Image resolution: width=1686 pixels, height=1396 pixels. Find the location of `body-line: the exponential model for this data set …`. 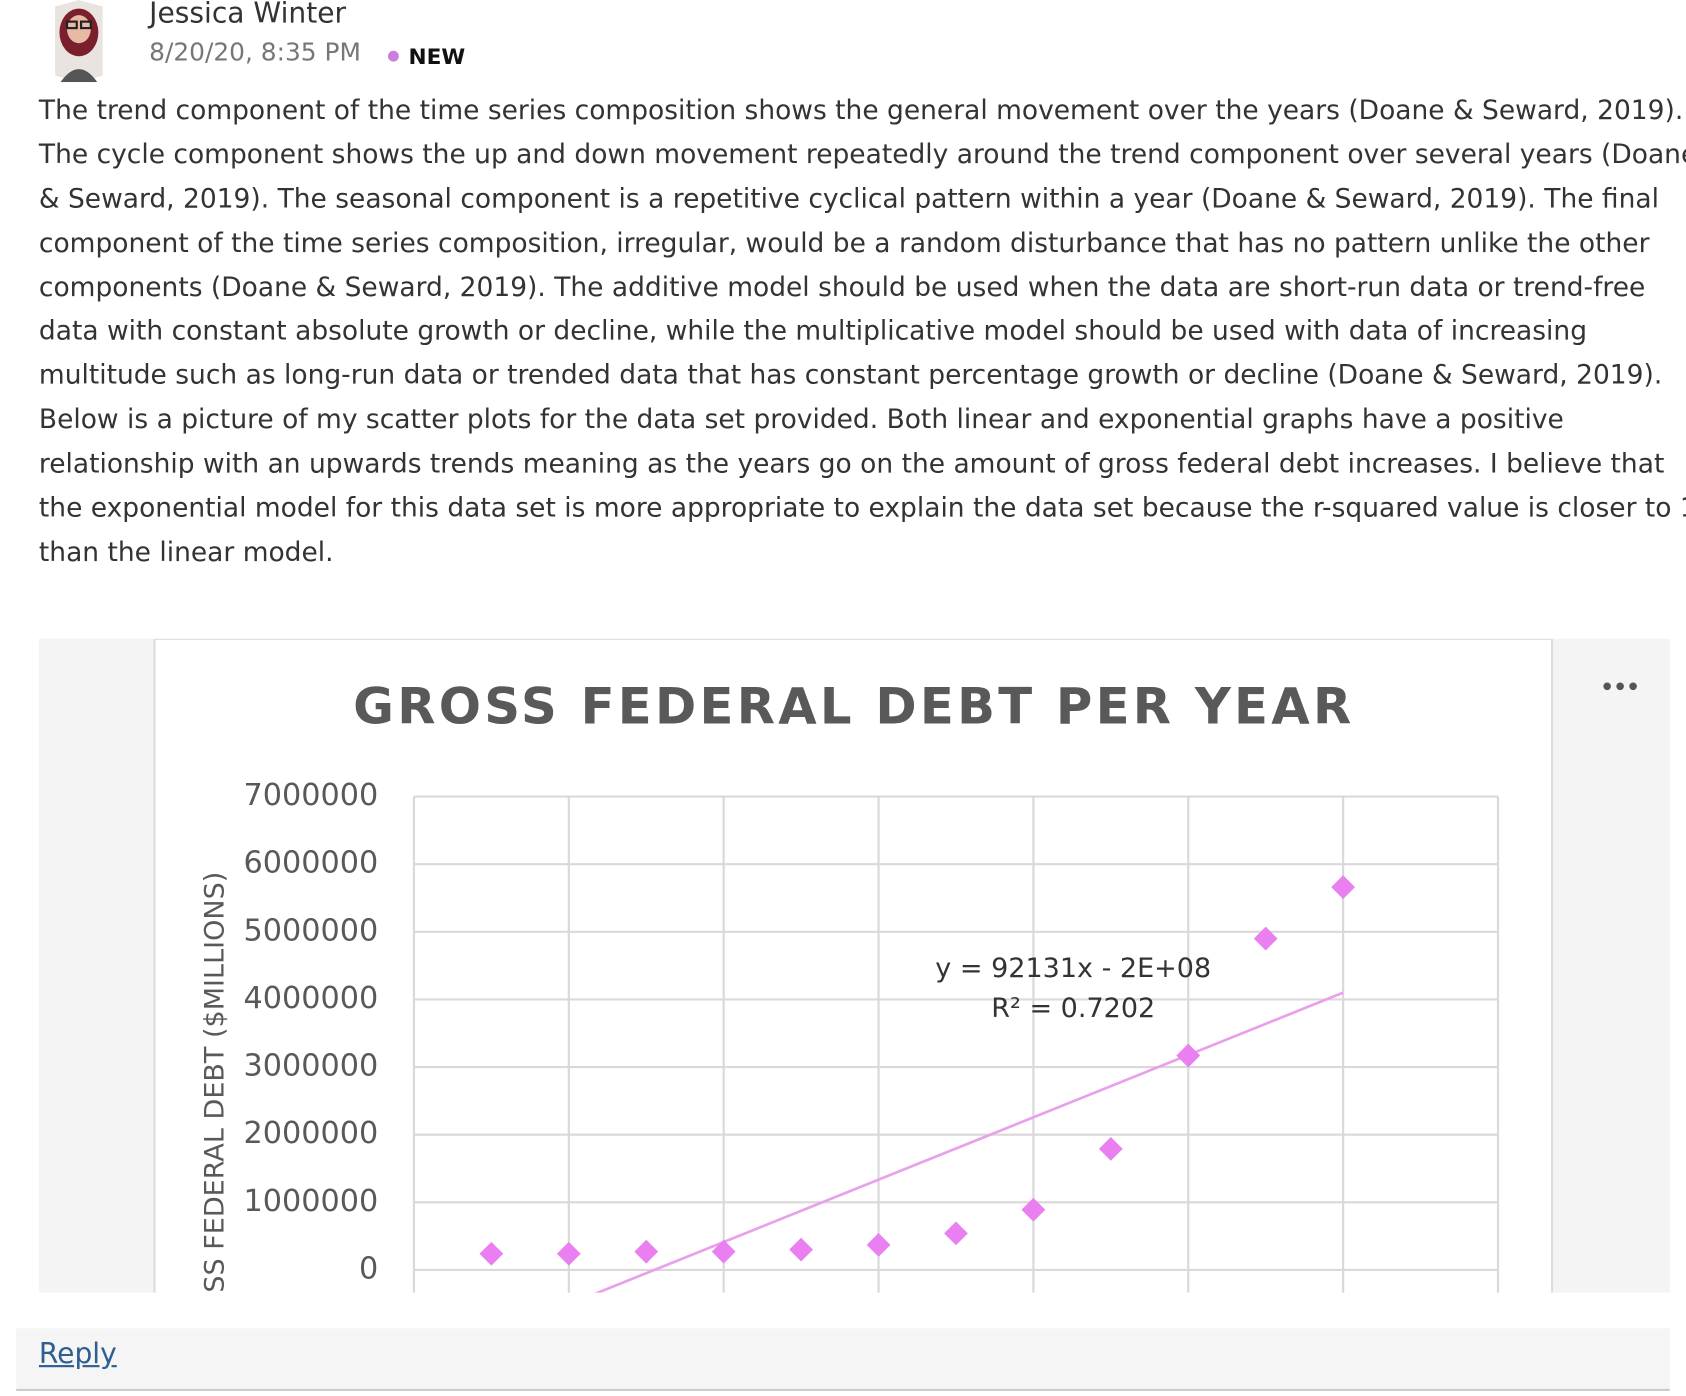

body-line: the exponential model for this data set … is located at coordinates (862, 507).